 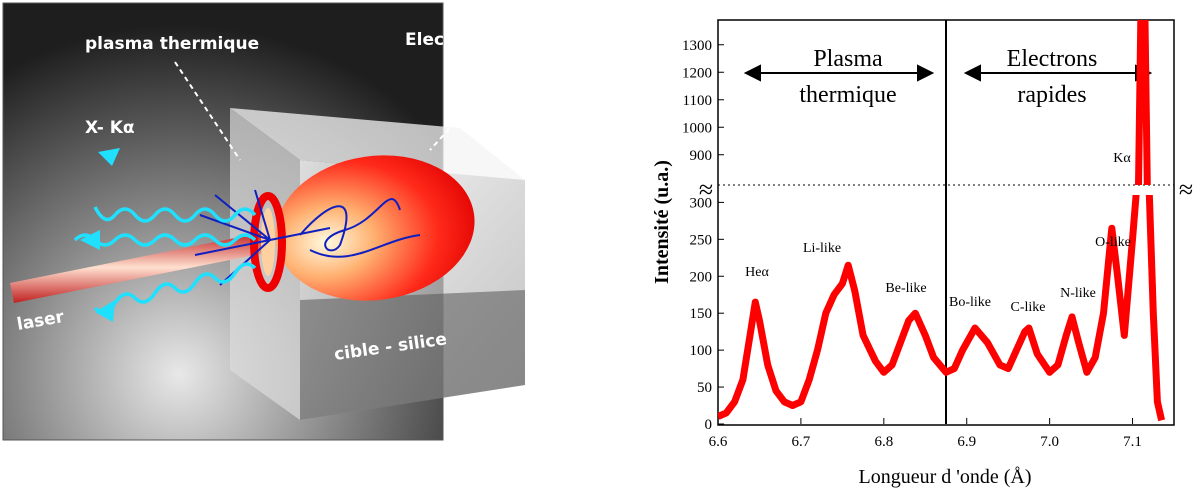 I want to click on y-tick-label: 900, so click(x=701, y=156).